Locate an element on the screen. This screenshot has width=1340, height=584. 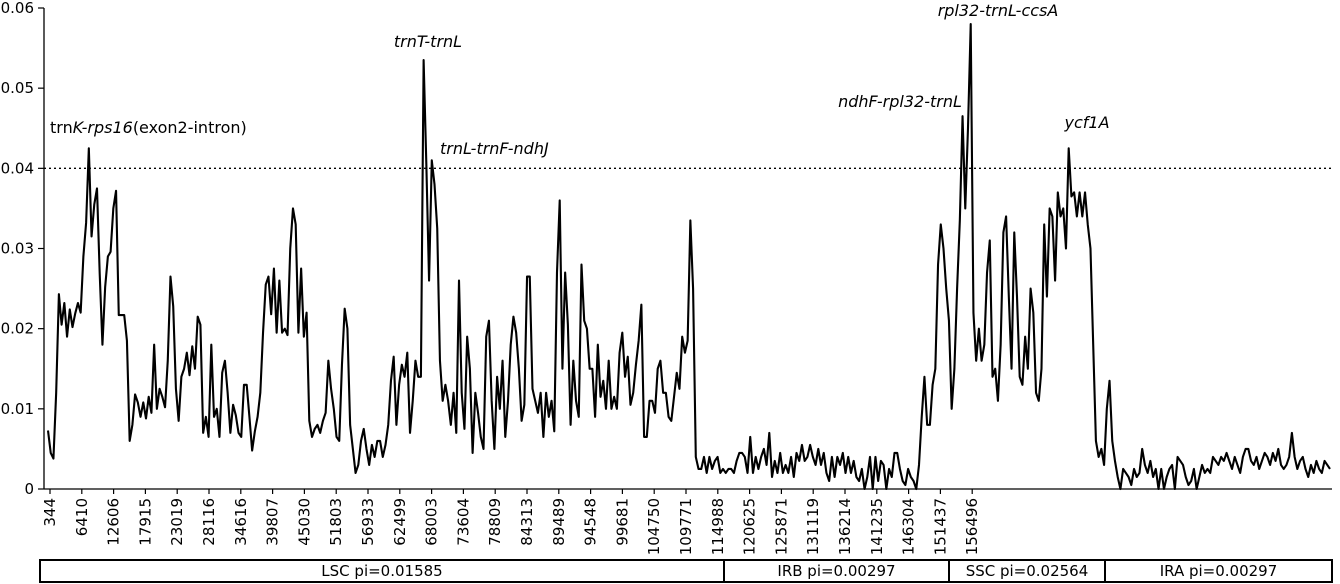
y-tick-label: 0.04 is located at coordinates (17, 168).